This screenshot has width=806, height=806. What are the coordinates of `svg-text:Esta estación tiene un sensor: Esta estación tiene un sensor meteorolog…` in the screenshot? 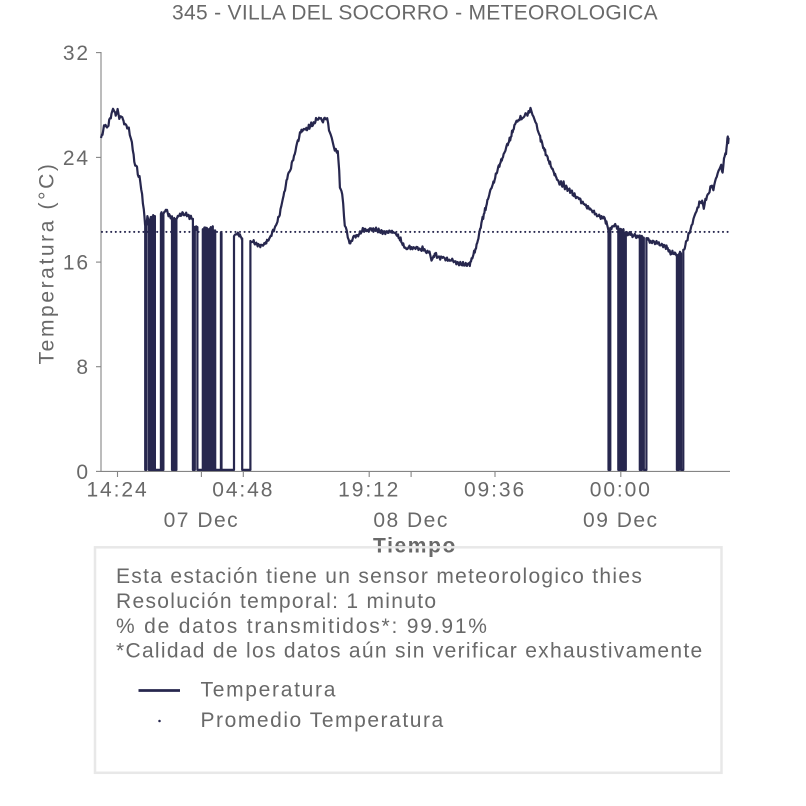 It's located at (379, 576).